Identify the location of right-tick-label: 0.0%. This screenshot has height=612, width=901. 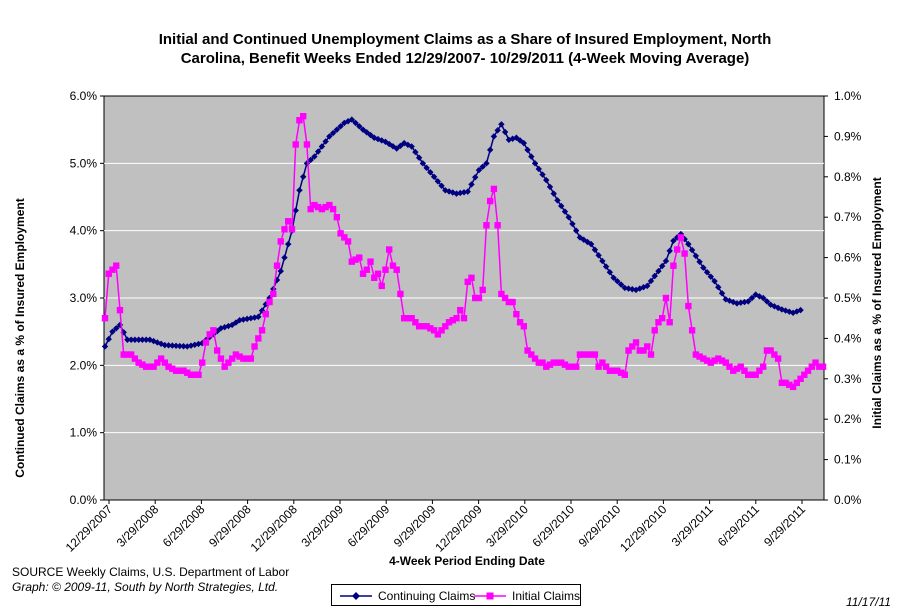
(848, 500).